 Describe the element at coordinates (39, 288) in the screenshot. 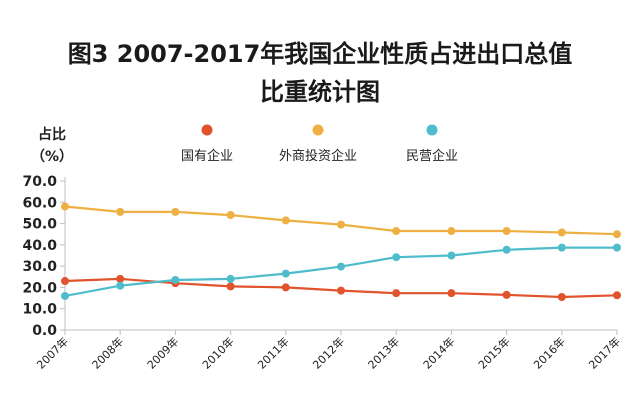

I see `y-tick-label: 20.0` at that location.